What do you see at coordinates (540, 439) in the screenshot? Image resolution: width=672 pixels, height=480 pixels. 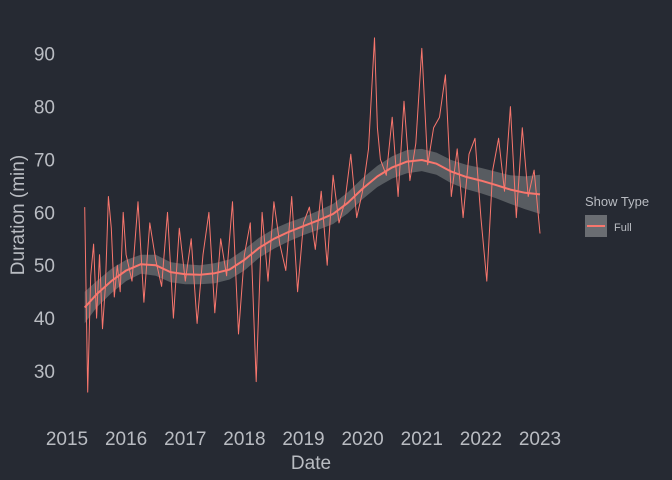 I see `x-tick-label: 2023` at bounding box center [540, 439].